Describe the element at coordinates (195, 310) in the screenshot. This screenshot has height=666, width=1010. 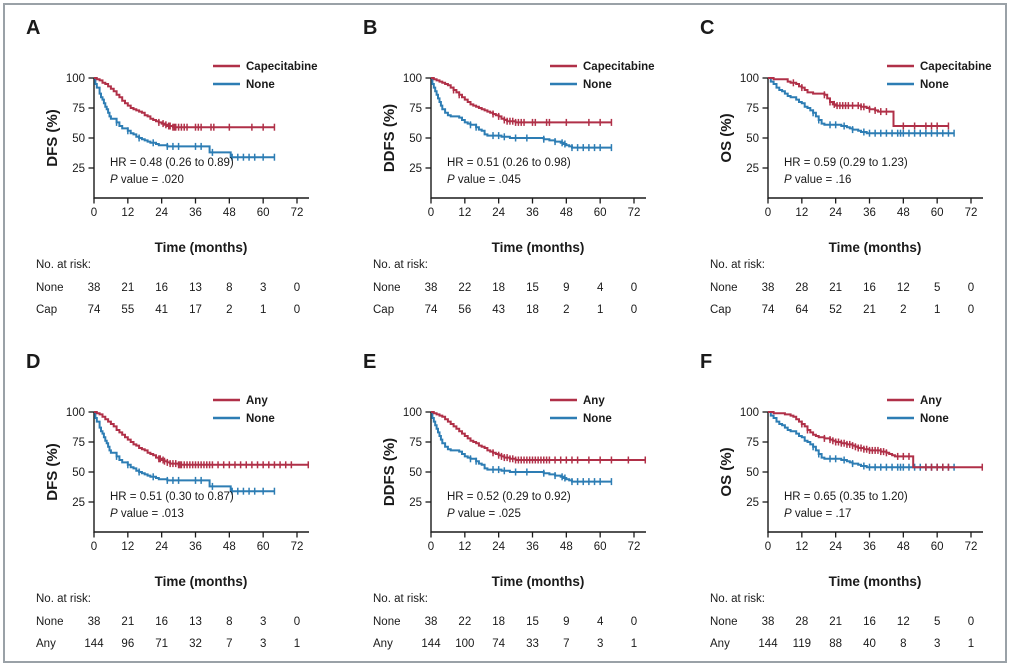
I see `risk-count: 17` at that location.